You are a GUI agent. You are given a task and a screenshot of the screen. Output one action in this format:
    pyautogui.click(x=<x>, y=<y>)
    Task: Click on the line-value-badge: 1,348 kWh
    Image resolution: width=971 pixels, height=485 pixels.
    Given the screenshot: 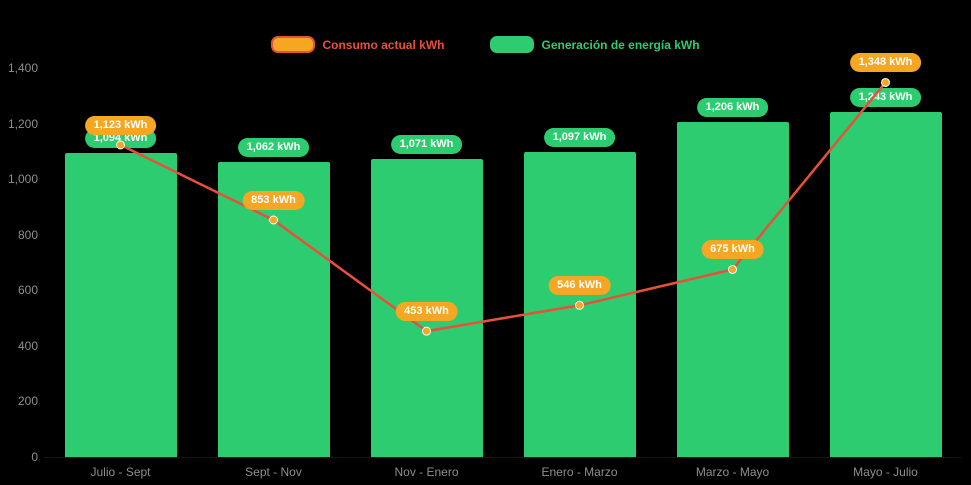 What is the action you would take?
    pyautogui.click(x=885, y=63)
    